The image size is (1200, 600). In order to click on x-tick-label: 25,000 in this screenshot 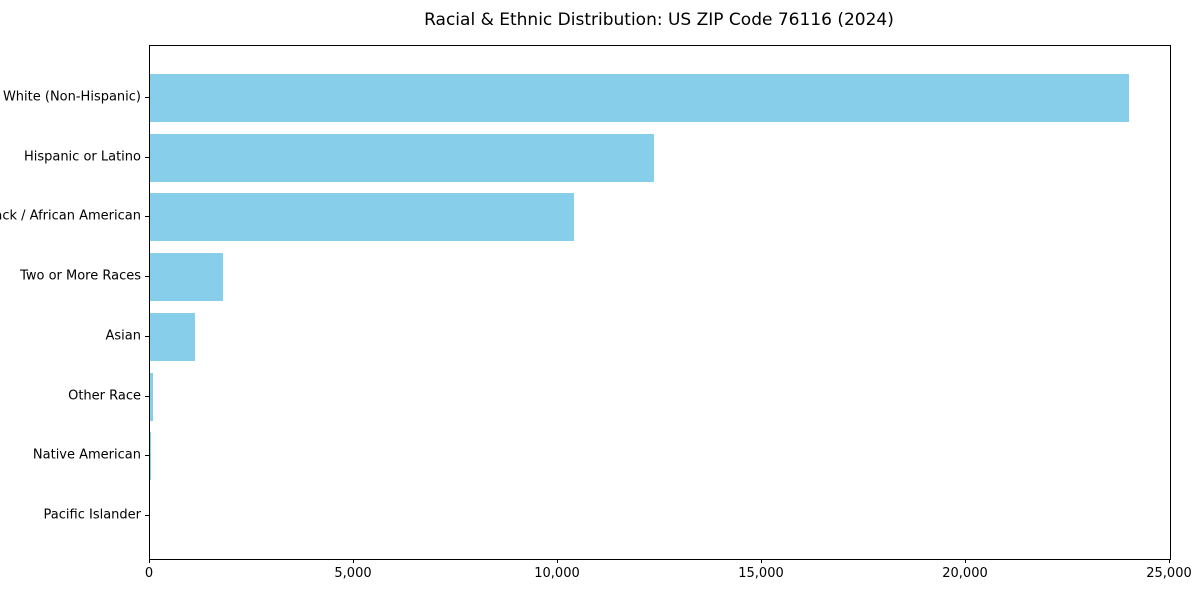, I will do `click(1169, 573)`.